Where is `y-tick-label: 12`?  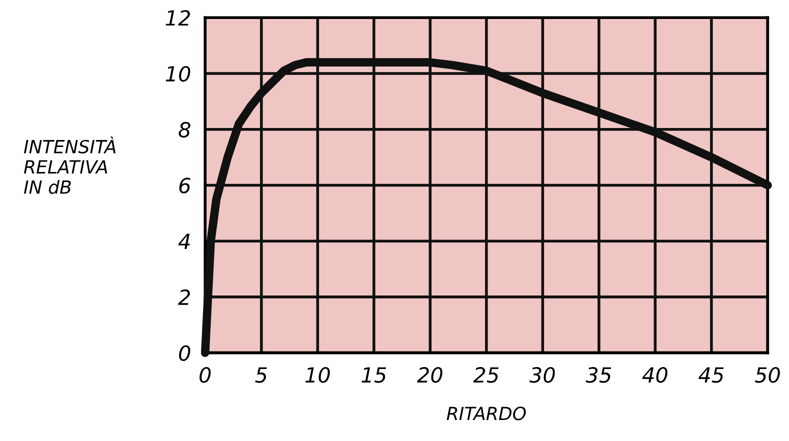 y-tick-label: 12 is located at coordinates (178, 18).